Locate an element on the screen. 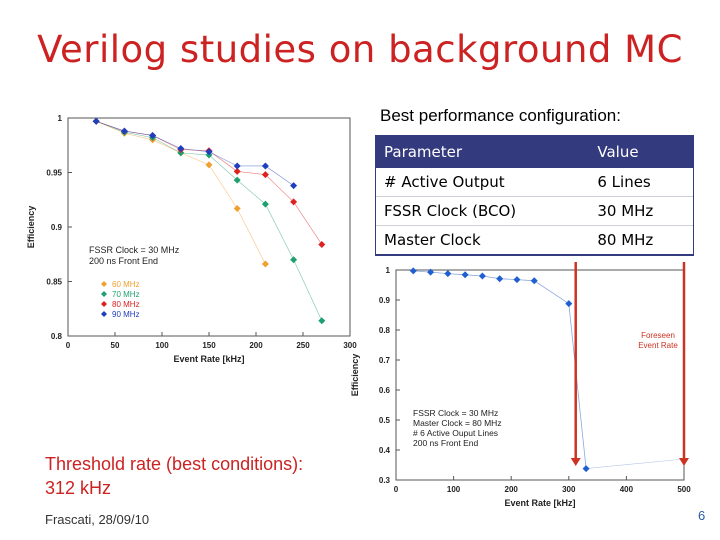  cell-parameter: Master Clock is located at coordinates (483, 240).